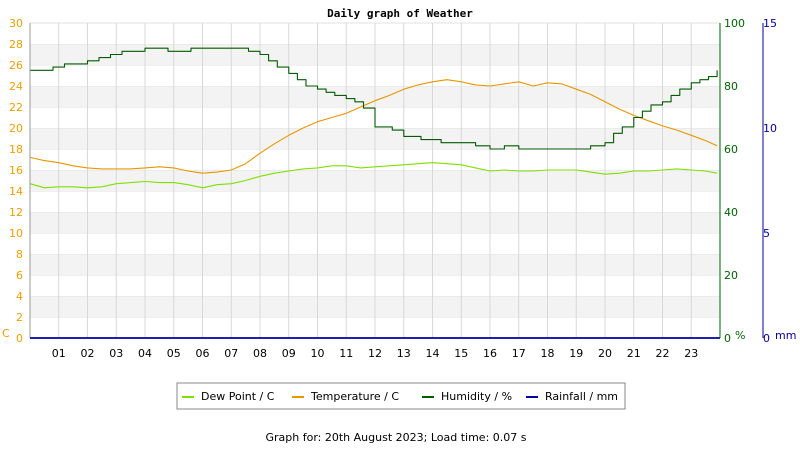 This screenshot has width=800, height=450. I want to click on hour-tick-label: 14, so click(433, 353).